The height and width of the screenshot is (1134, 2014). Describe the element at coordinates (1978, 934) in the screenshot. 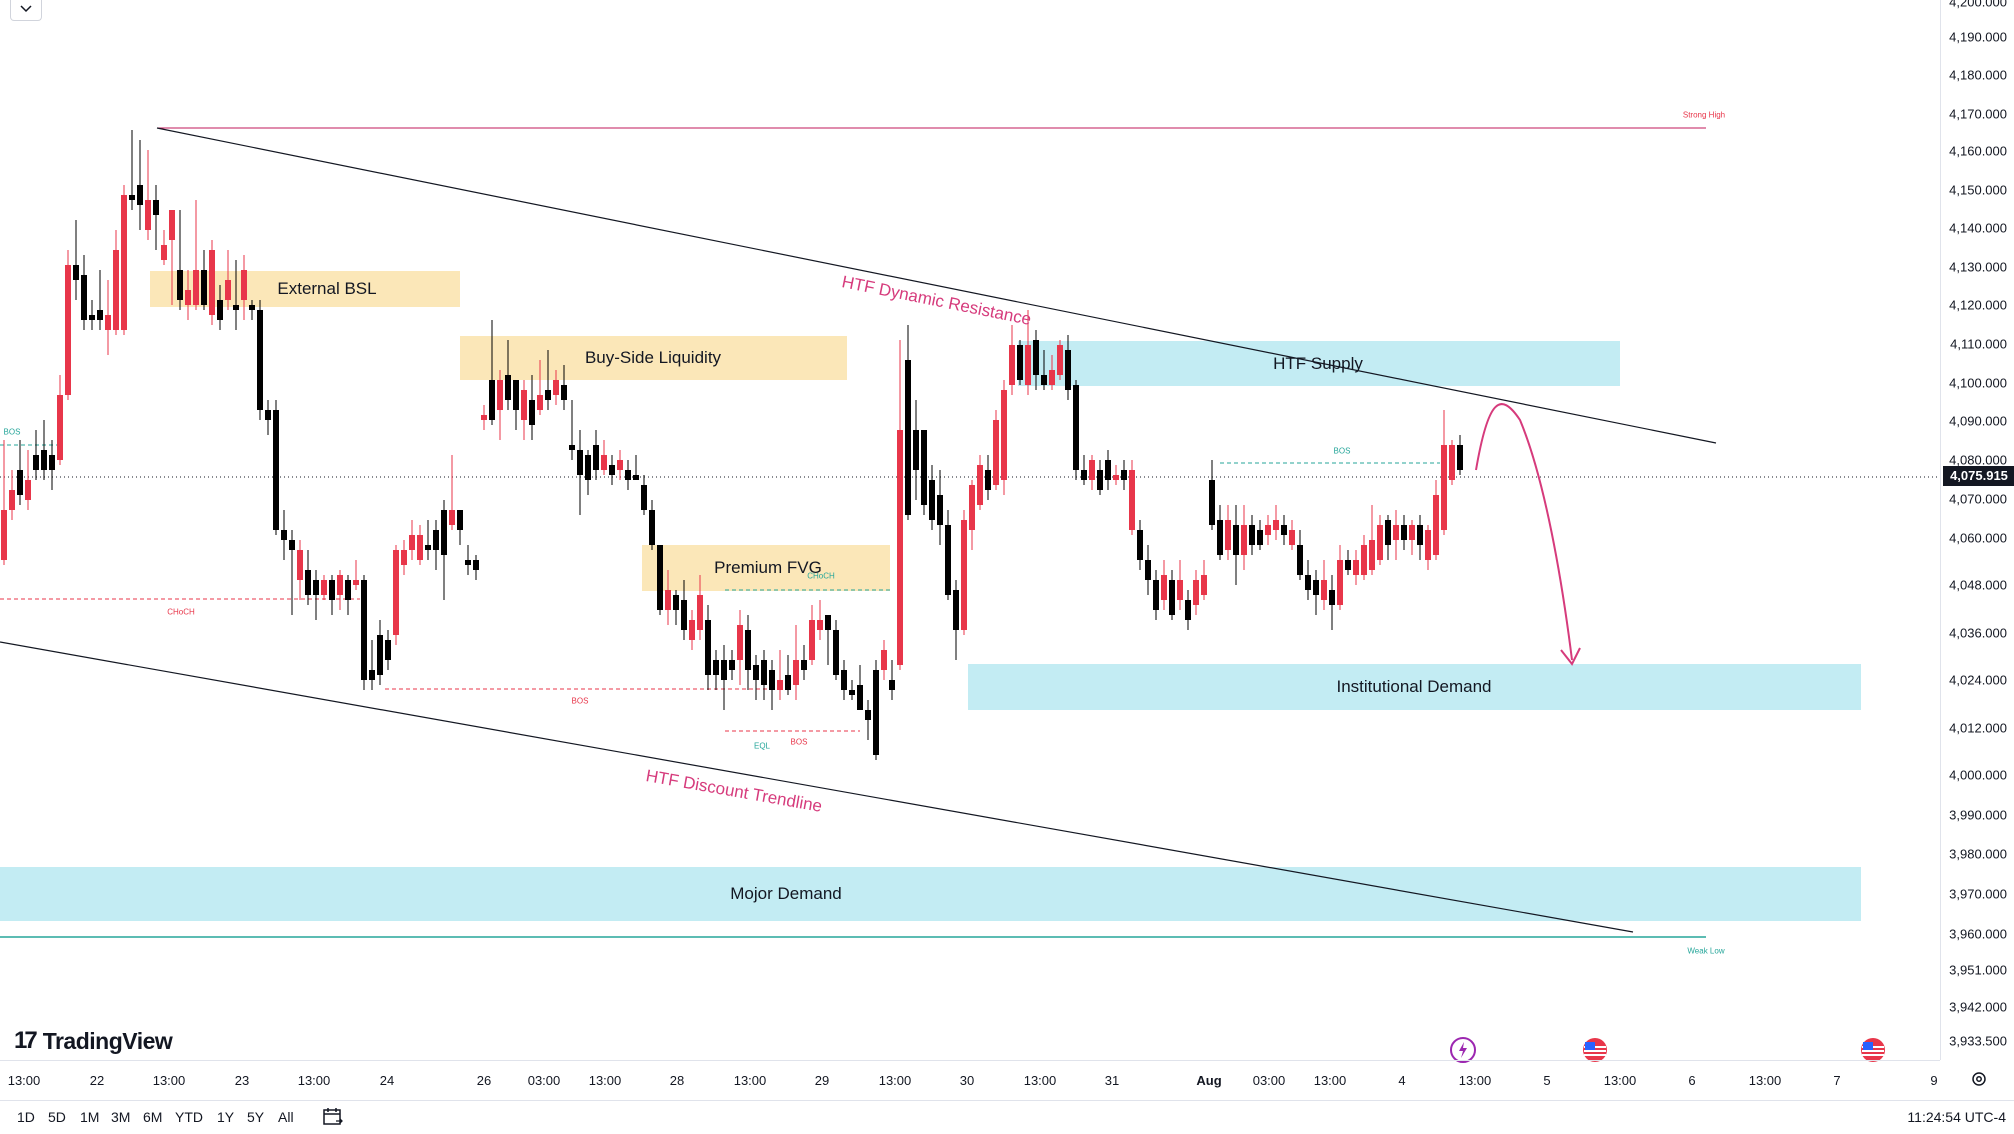

I see `price-tick: 3,960.000` at that location.